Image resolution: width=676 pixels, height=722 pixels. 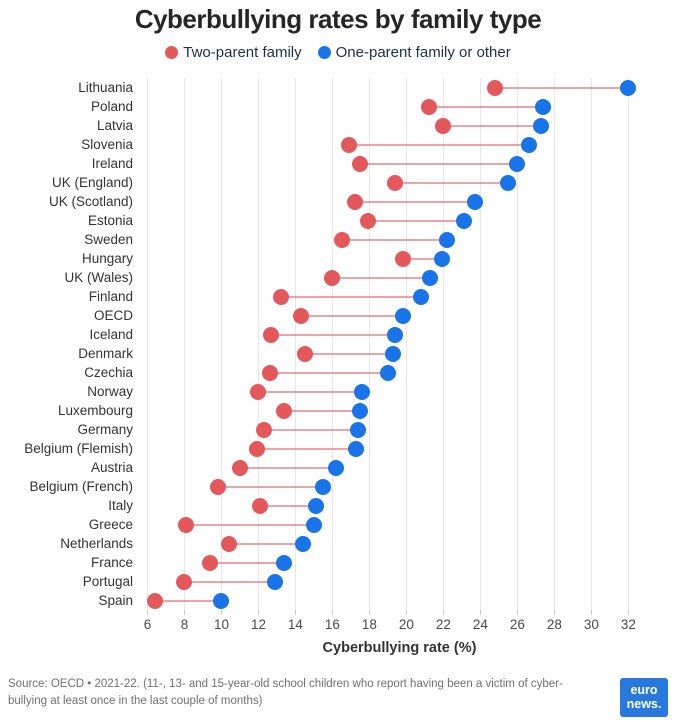 I want to click on row-label: Ireland, so click(x=112, y=163).